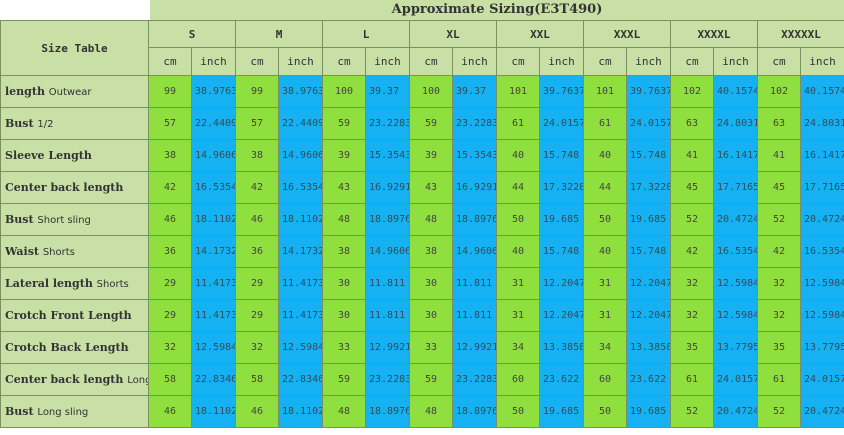  Describe the element at coordinates (74, 187) in the screenshot. I see `measurement-label: Center back length` at that location.